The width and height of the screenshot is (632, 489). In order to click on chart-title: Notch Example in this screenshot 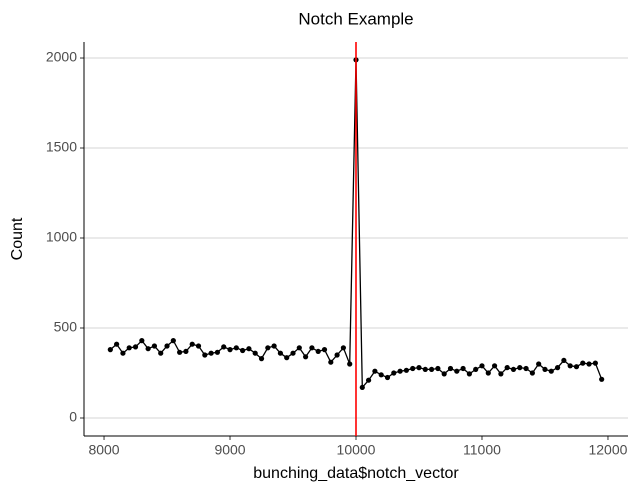, I will do `click(355, 18)`.